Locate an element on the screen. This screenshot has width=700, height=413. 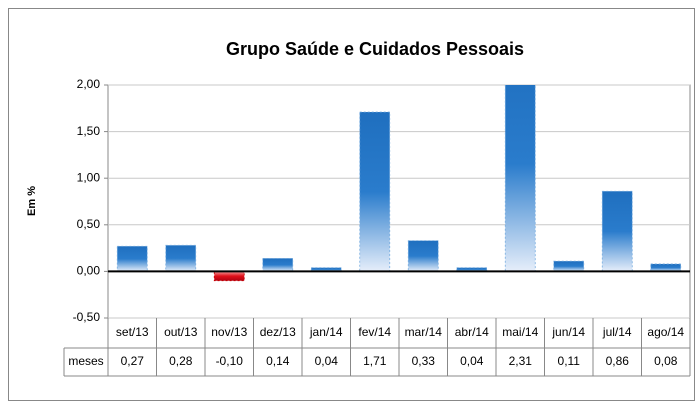
y-tick-label: -0,50 is located at coordinates (87, 317).